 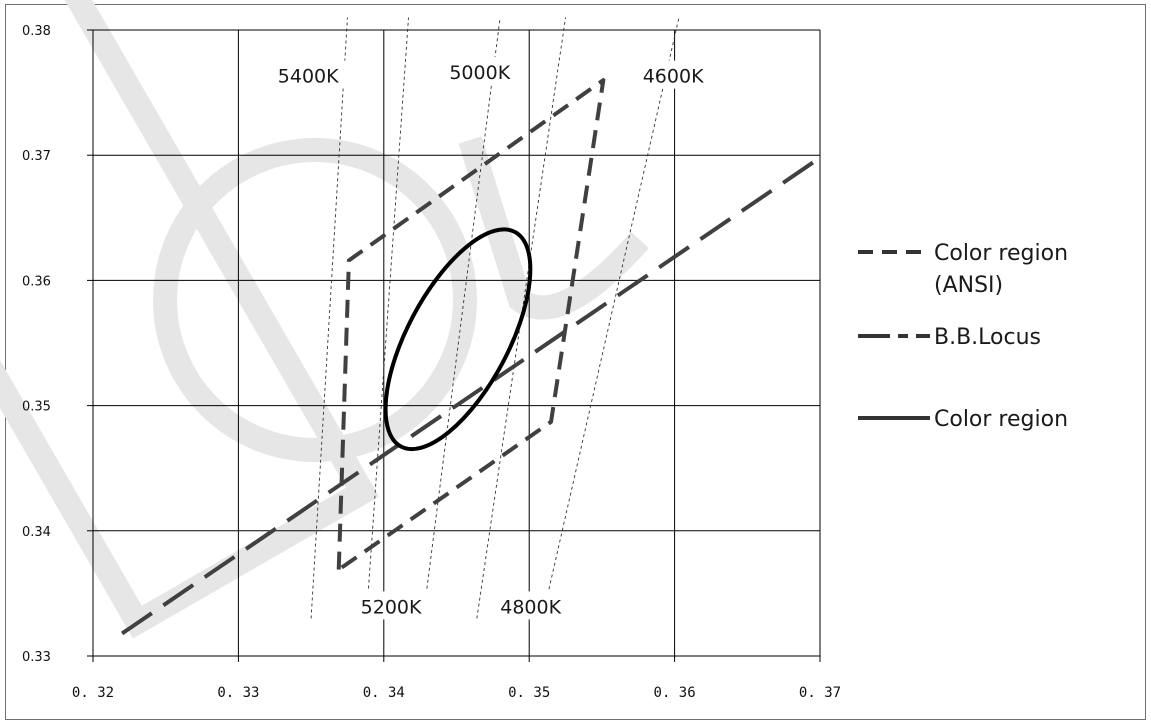 What do you see at coordinates (238, 693) in the screenshot?
I see `x-tick-label: 0. 33` at bounding box center [238, 693].